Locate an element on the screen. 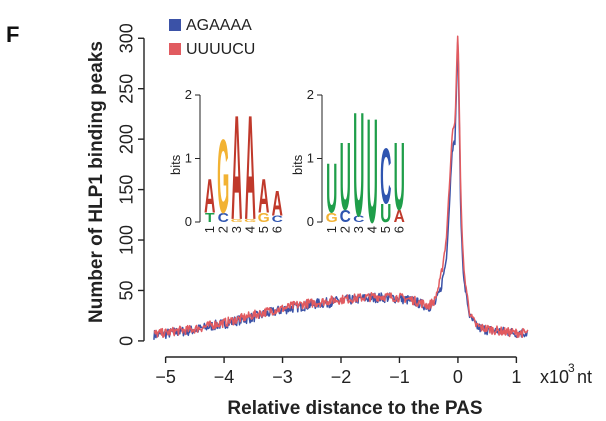 The width and height of the screenshot is (606, 421). legend-swatch-agaaaa is located at coordinates (175, 25).